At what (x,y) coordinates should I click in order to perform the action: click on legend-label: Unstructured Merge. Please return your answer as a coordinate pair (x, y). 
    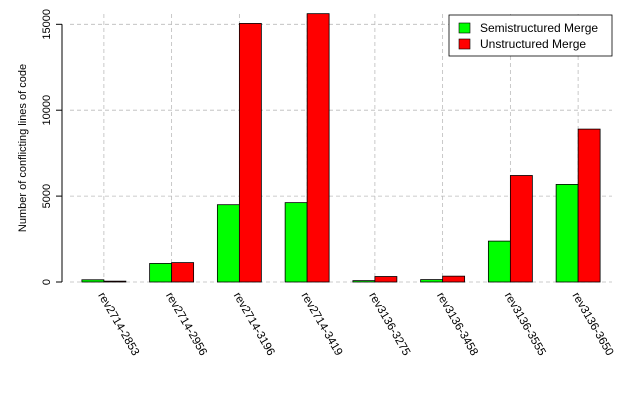
    Looking at the image, I should click on (533, 44).